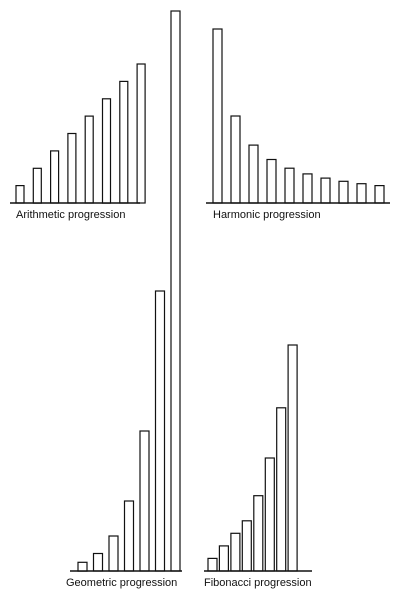 Image resolution: width=400 pixels, height=597 pixels. I want to click on fibonacci-panel, so click(258, 458).